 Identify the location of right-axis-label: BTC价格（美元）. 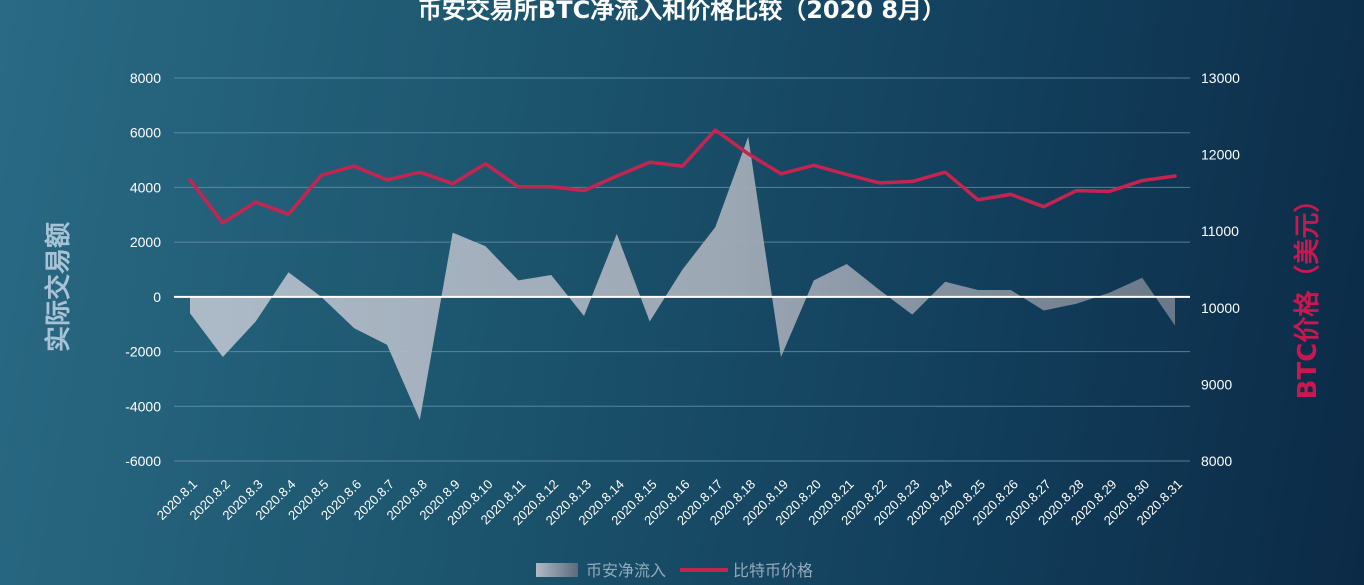
(1307, 293).